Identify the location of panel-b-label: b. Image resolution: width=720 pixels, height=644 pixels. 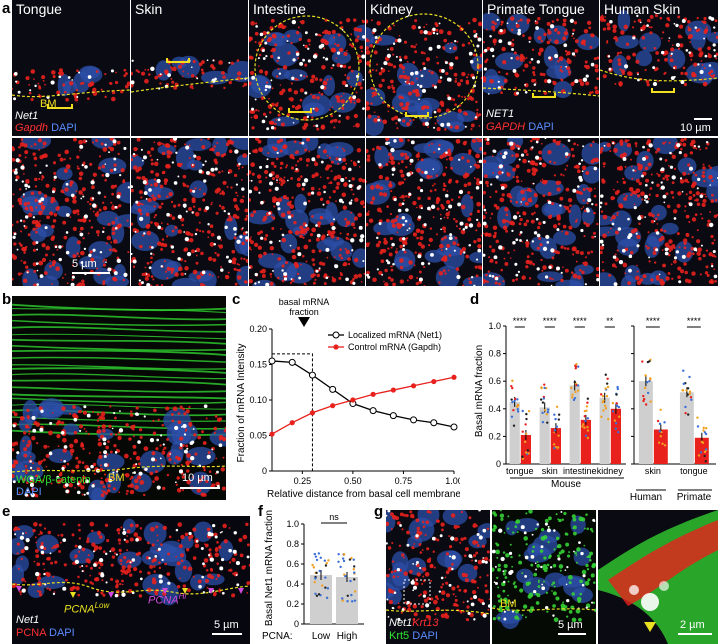
(7, 299).